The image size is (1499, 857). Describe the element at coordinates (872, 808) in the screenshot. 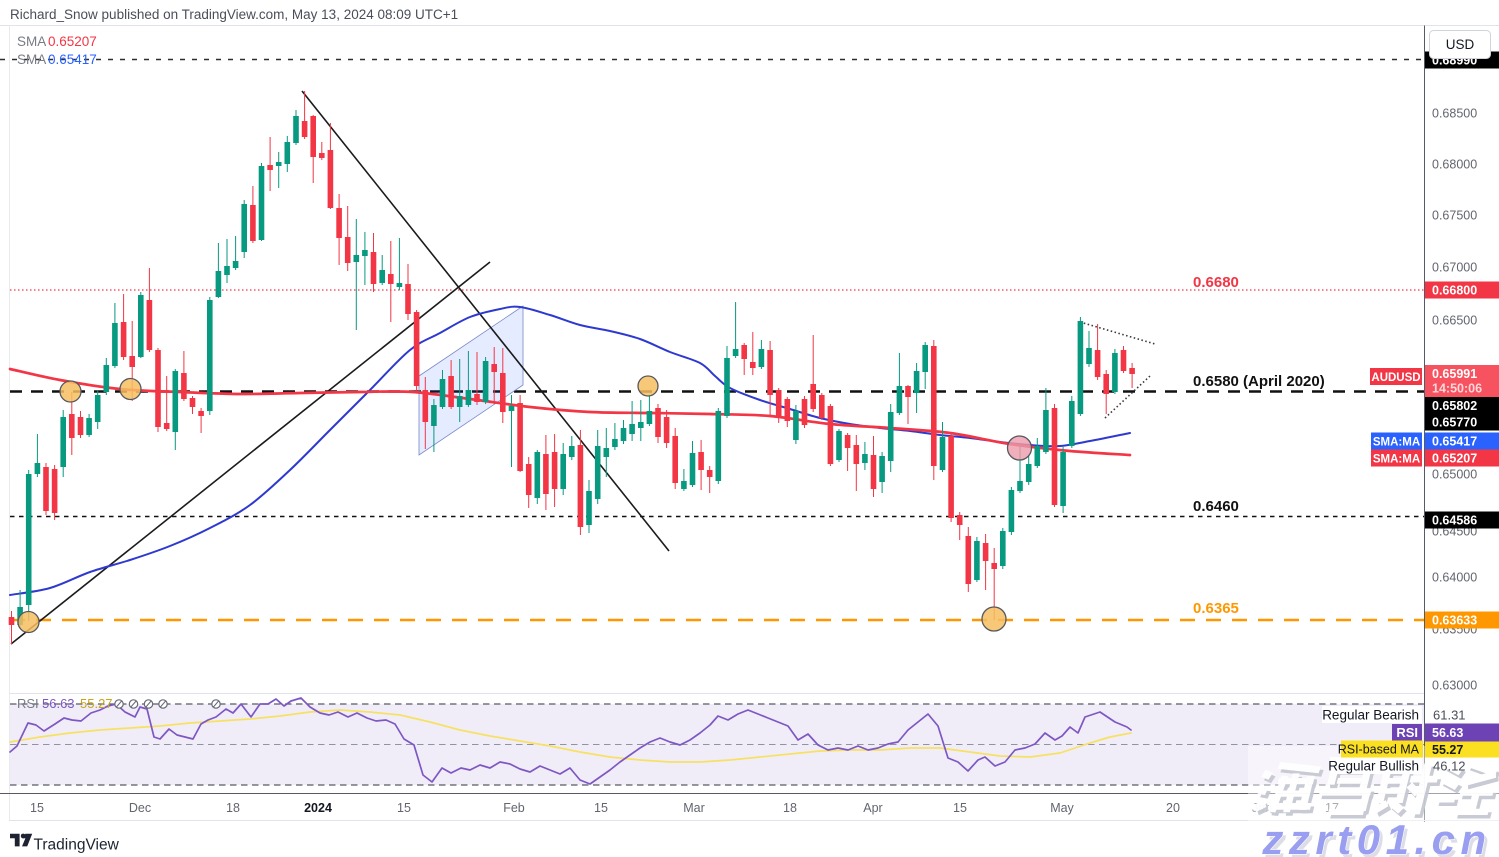

I see `svg-text: Apr` at that location.